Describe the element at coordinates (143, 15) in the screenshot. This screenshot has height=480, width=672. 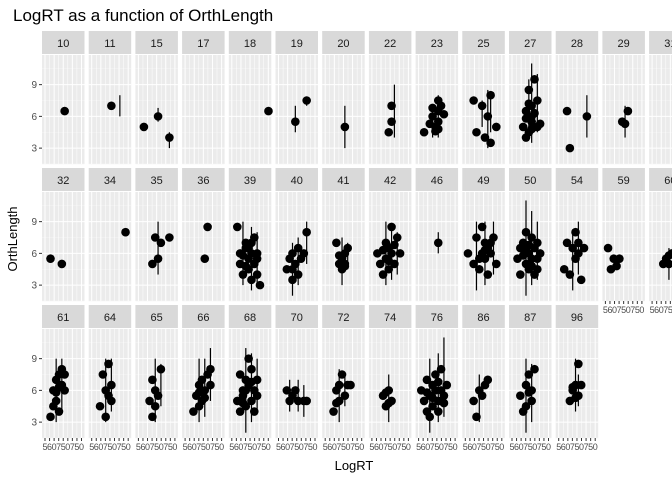
I see `chart-title: LogRT as a function of OrthLength` at that location.